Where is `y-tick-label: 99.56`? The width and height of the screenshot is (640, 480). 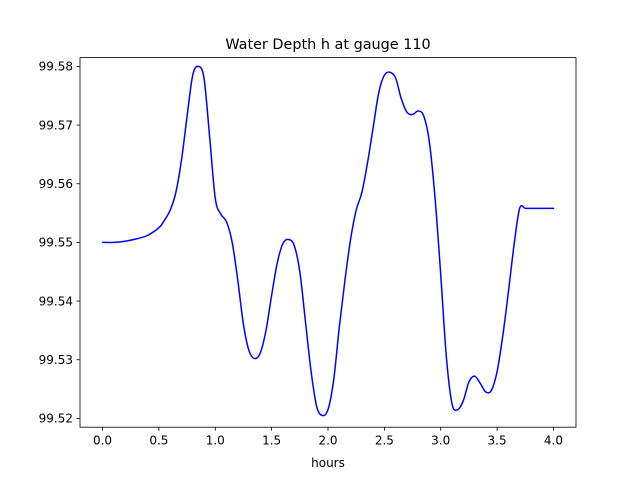 y-tick-label: 99.56 is located at coordinates (56, 184).